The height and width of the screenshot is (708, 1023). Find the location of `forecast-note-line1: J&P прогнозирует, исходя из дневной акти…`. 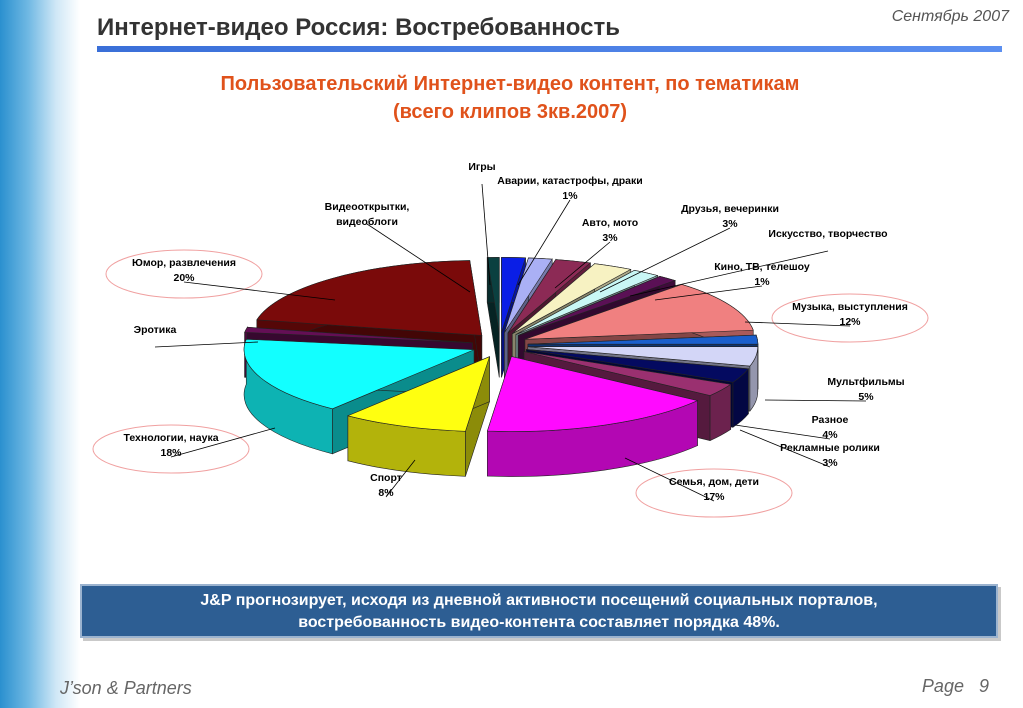

forecast-note-line1: J&P прогнозирует, исходя из дневной акти… is located at coordinates (539, 600).